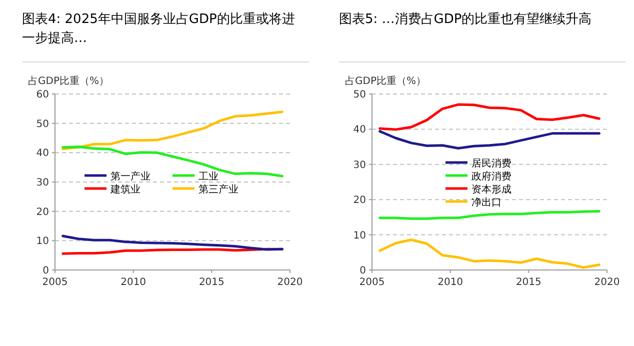 This screenshot has width=634, height=346. I want to click on legend-label: 第一产业, so click(130, 176).